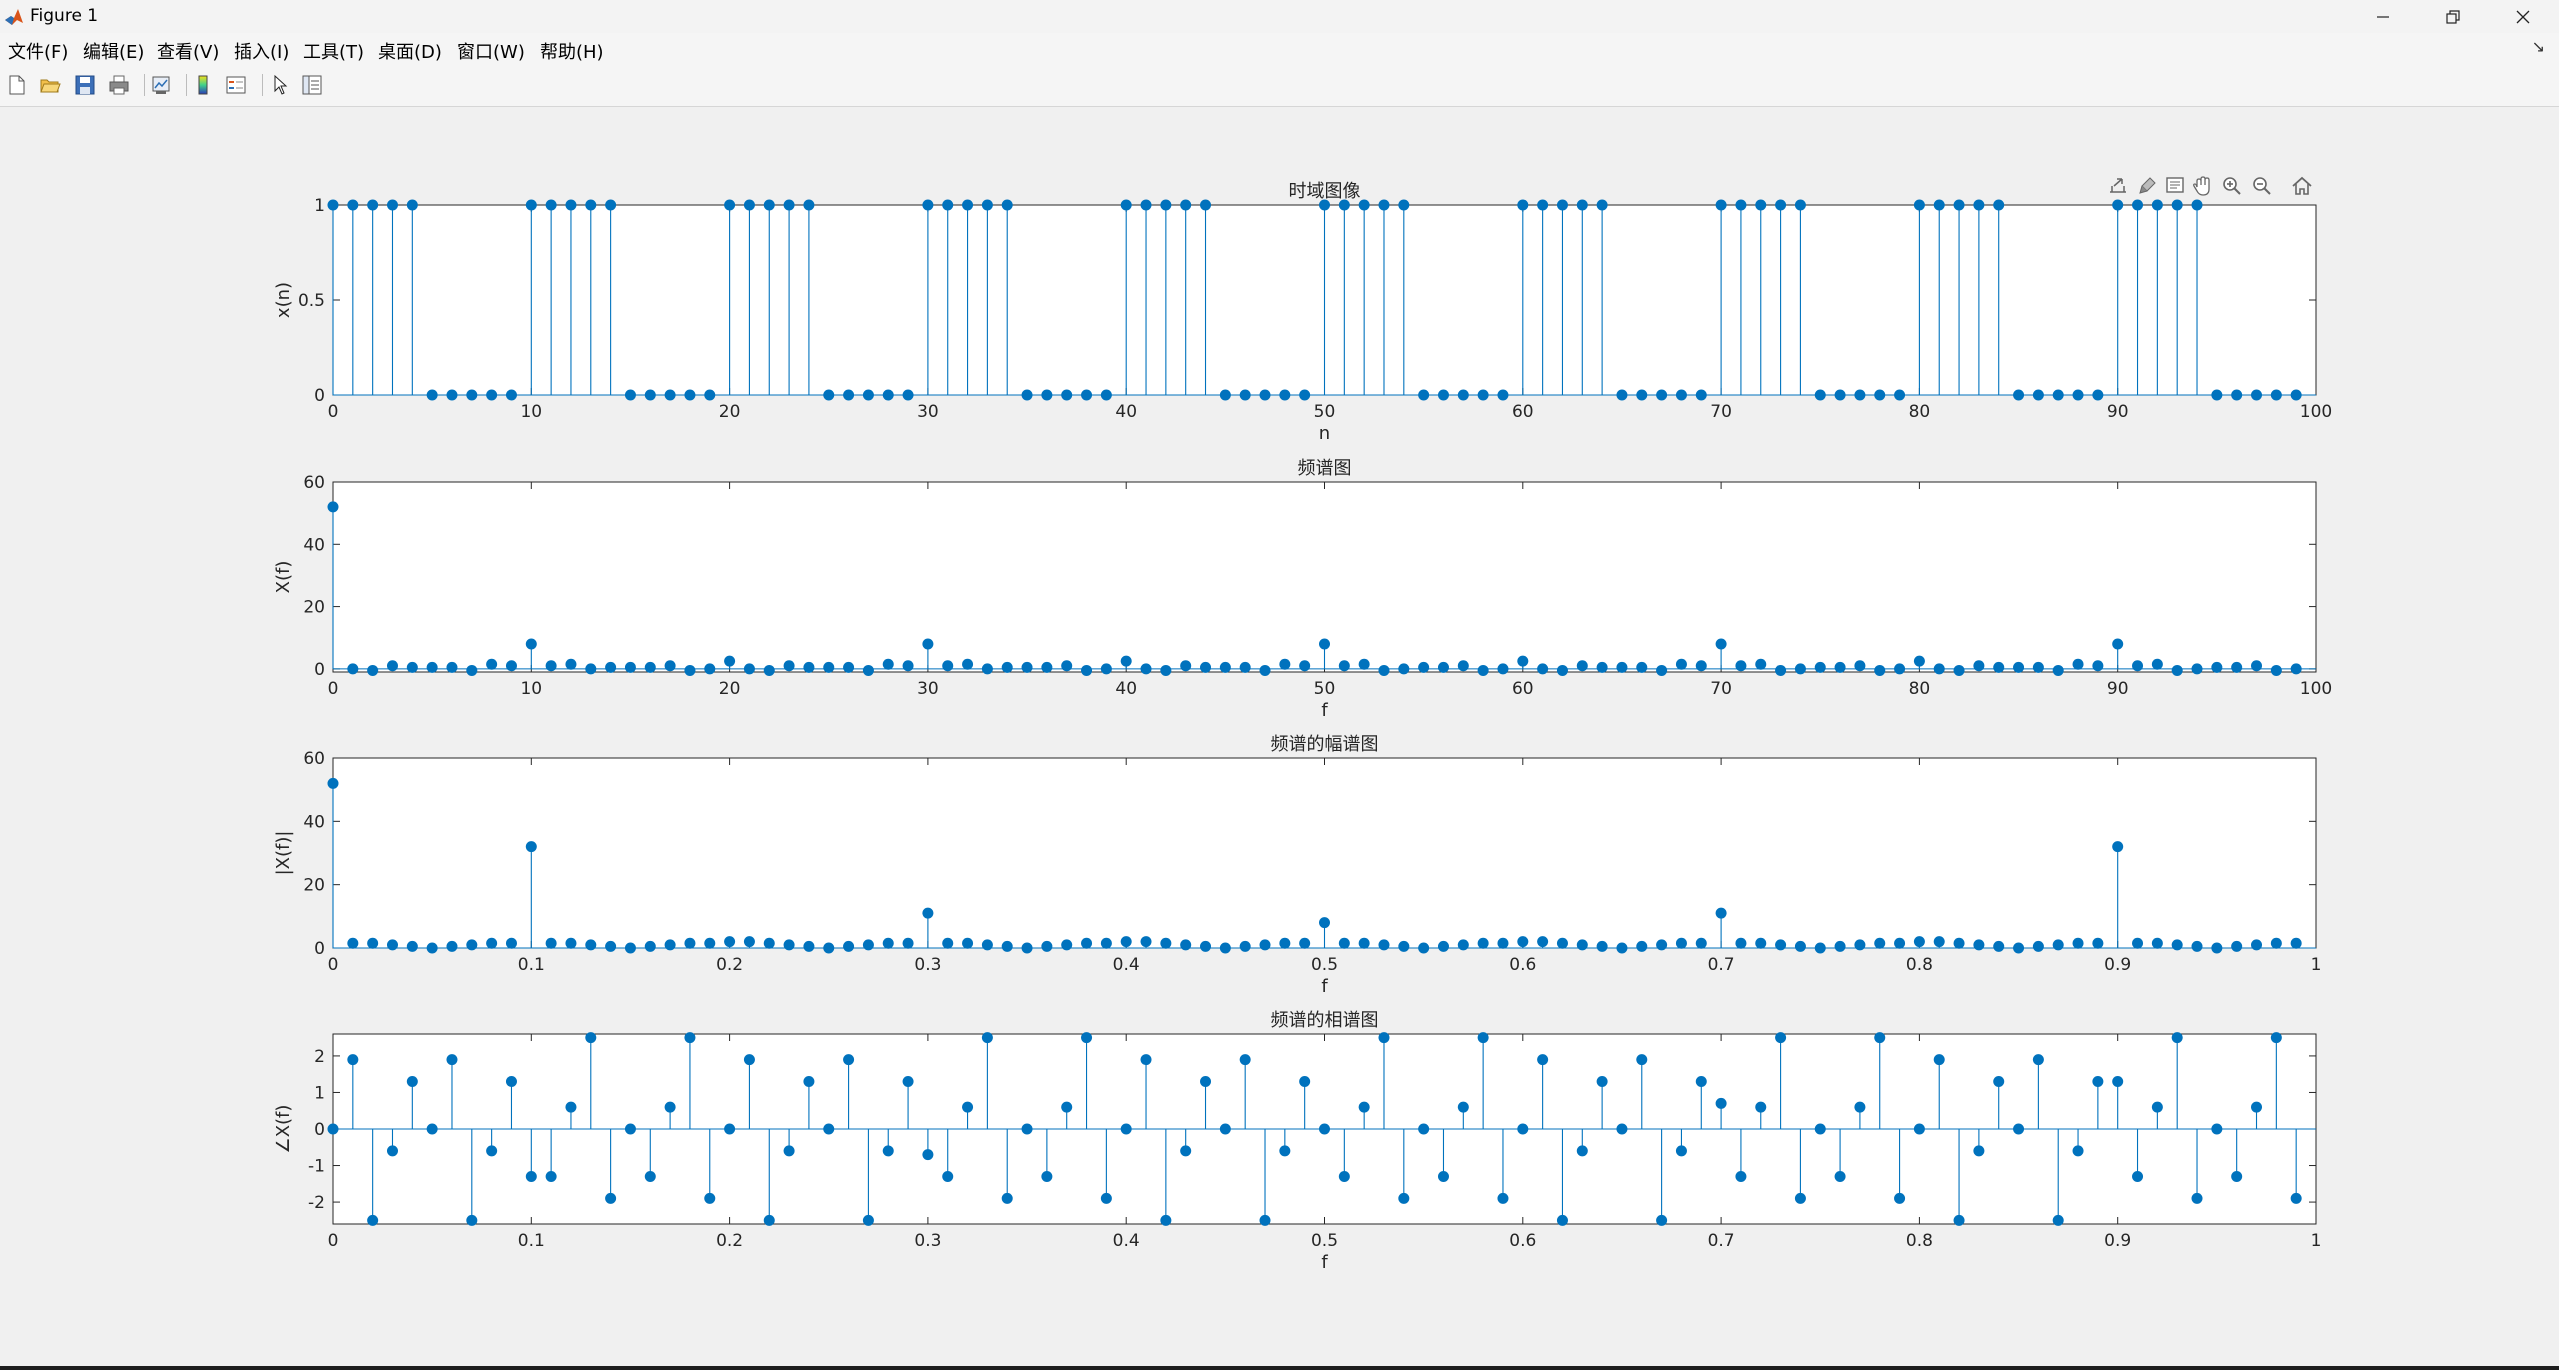 The height and width of the screenshot is (1370, 2559). What do you see at coordinates (114, 52) in the screenshot?
I see `menu-edit: 编辑(E)` at bounding box center [114, 52].